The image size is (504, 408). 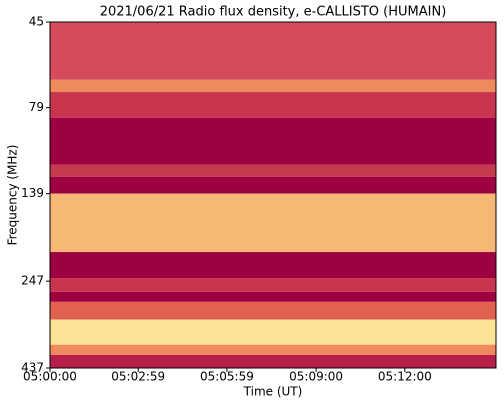 I want to click on x-tick-label: 05:00:00, so click(x=50, y=377).